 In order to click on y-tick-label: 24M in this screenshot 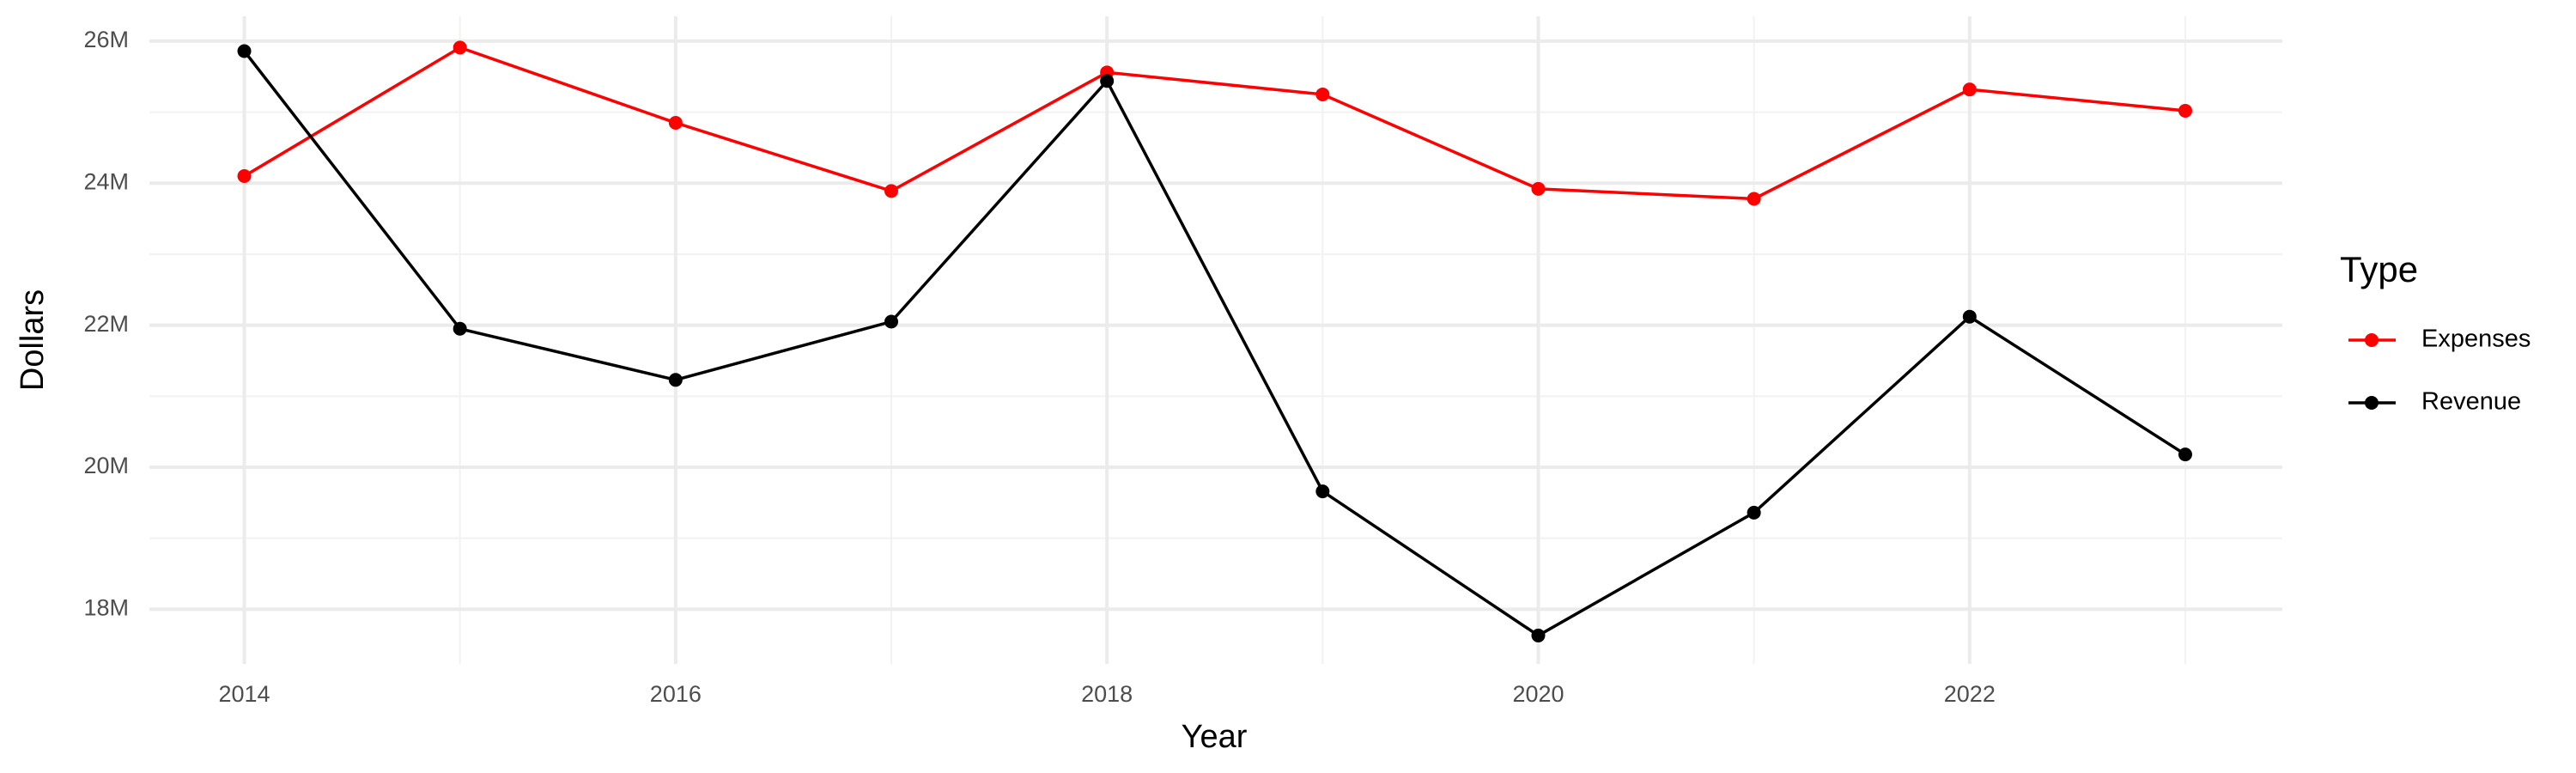, I will do `click(106, 181)`.